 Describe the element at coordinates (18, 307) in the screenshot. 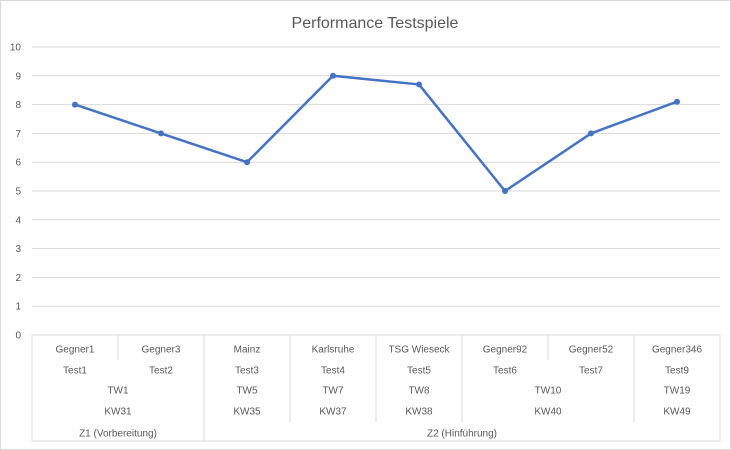

I see `y-tick-label: 1` at that location.